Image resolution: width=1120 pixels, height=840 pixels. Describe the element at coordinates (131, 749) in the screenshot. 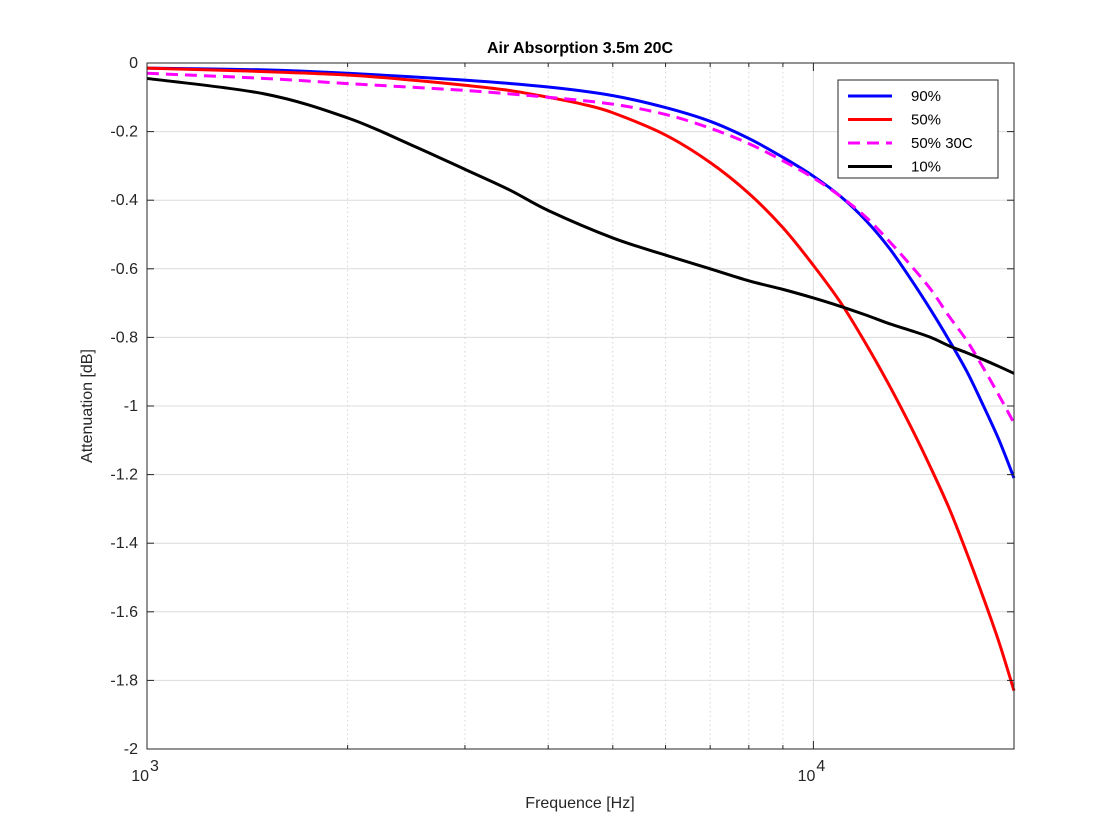

I see `y-tick-label: -2` at that location.